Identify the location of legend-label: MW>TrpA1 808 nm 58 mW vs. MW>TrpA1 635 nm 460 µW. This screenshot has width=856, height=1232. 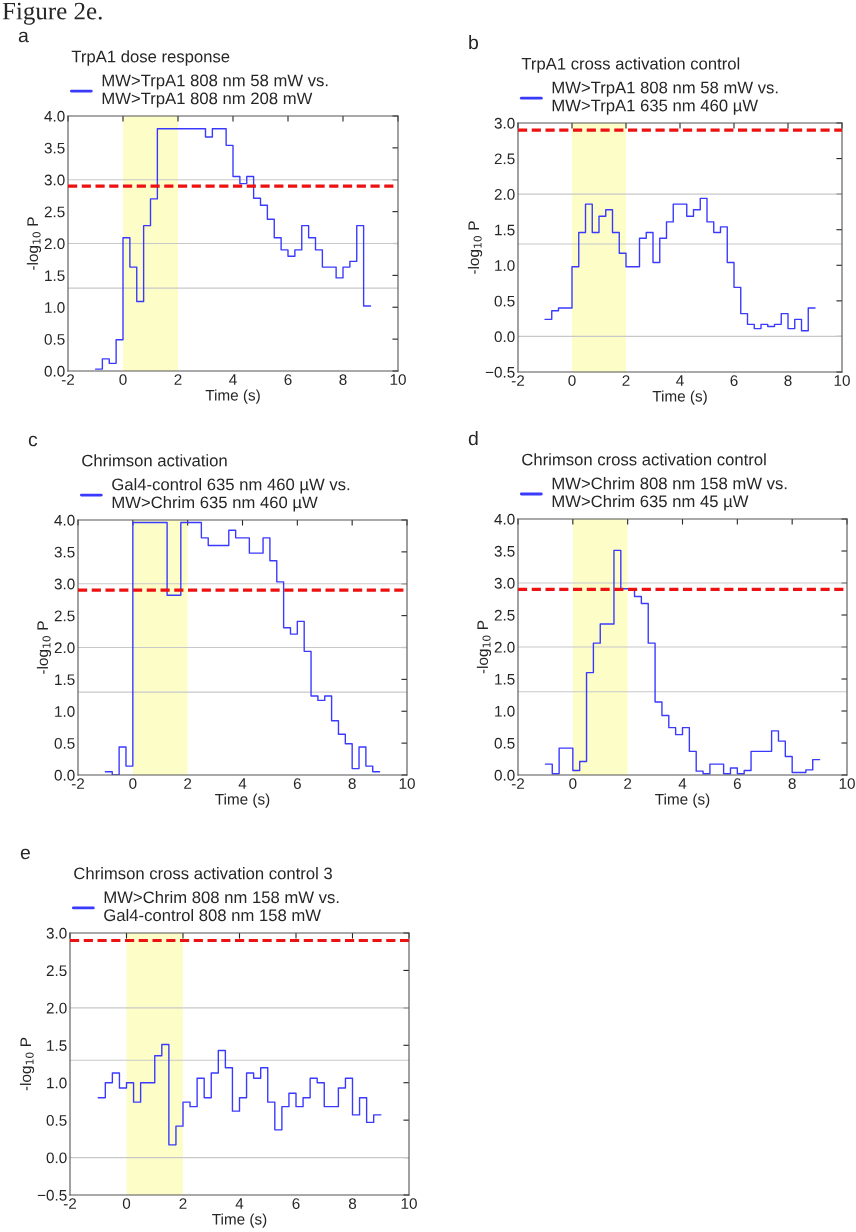
(665, 98).